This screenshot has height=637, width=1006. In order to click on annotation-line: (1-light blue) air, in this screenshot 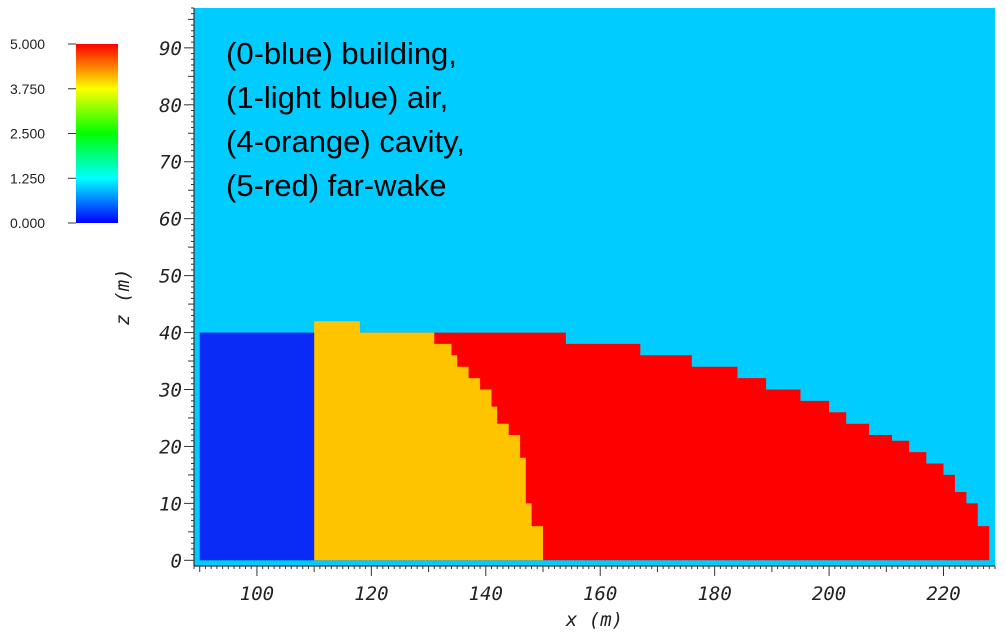, I will do `click(337, 97)`.